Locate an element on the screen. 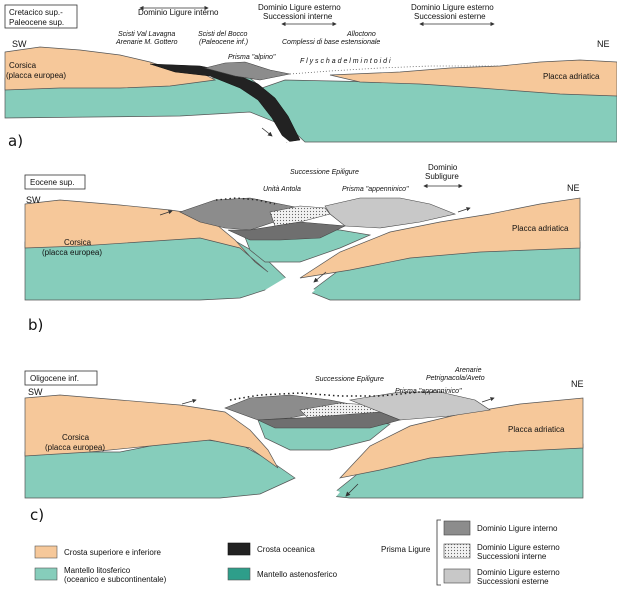  panel-a-alloctono-1: Alloctono is located at coordinates (361, 34).